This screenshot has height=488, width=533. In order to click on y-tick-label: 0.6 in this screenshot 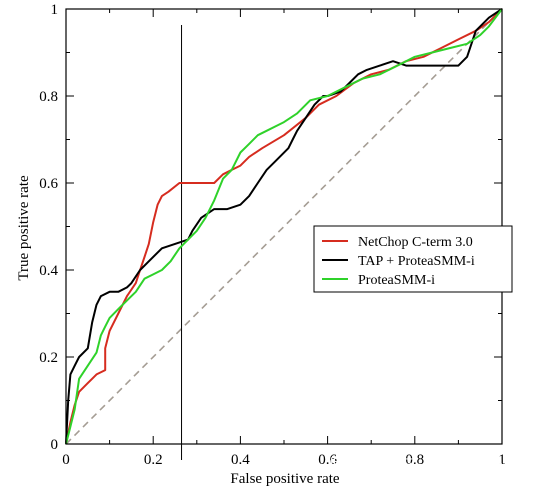, I will do `click(48, 184)`.